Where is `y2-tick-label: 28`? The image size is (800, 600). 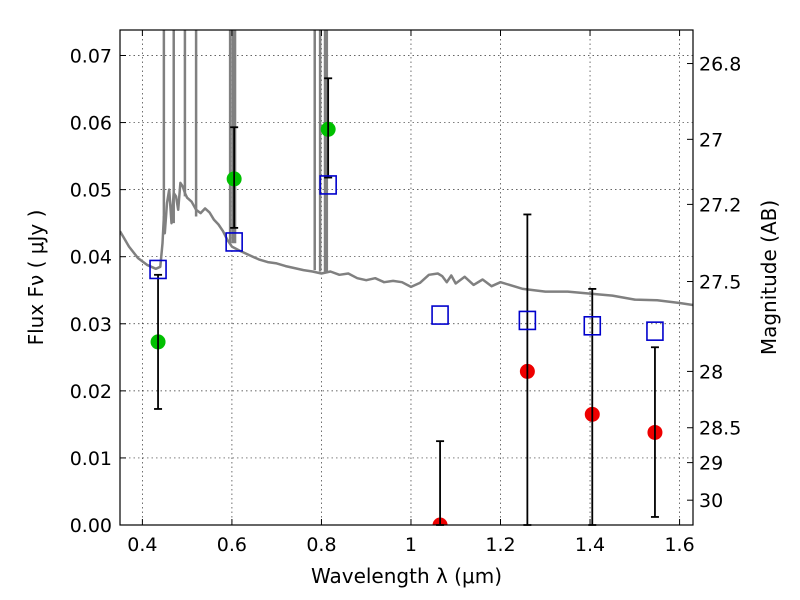
y2-tick-label: 28 is located at coordinates (711, 372).